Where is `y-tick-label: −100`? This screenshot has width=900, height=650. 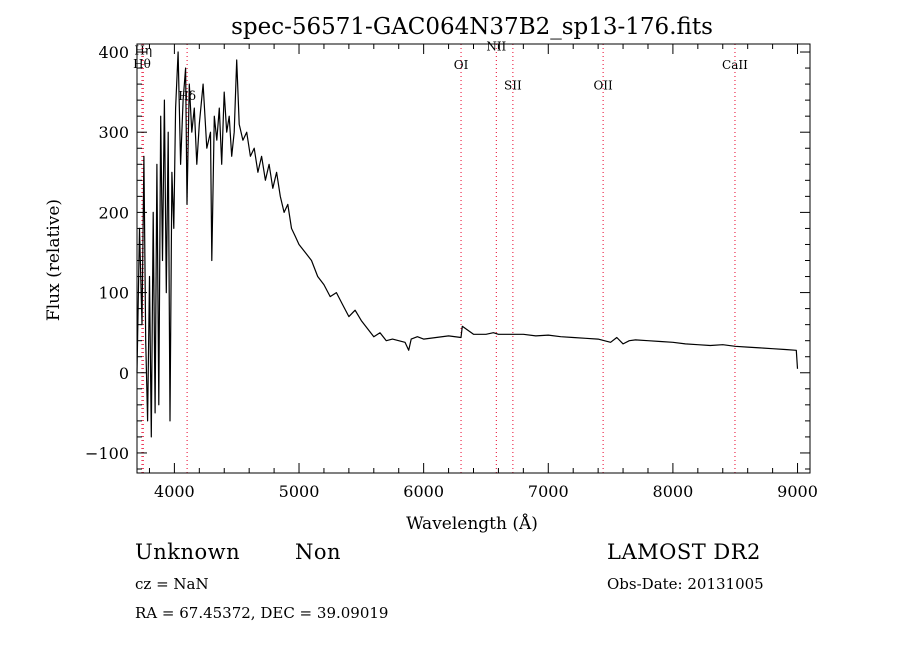 y-tick-label: −100 is located at coordinates (107, 453).